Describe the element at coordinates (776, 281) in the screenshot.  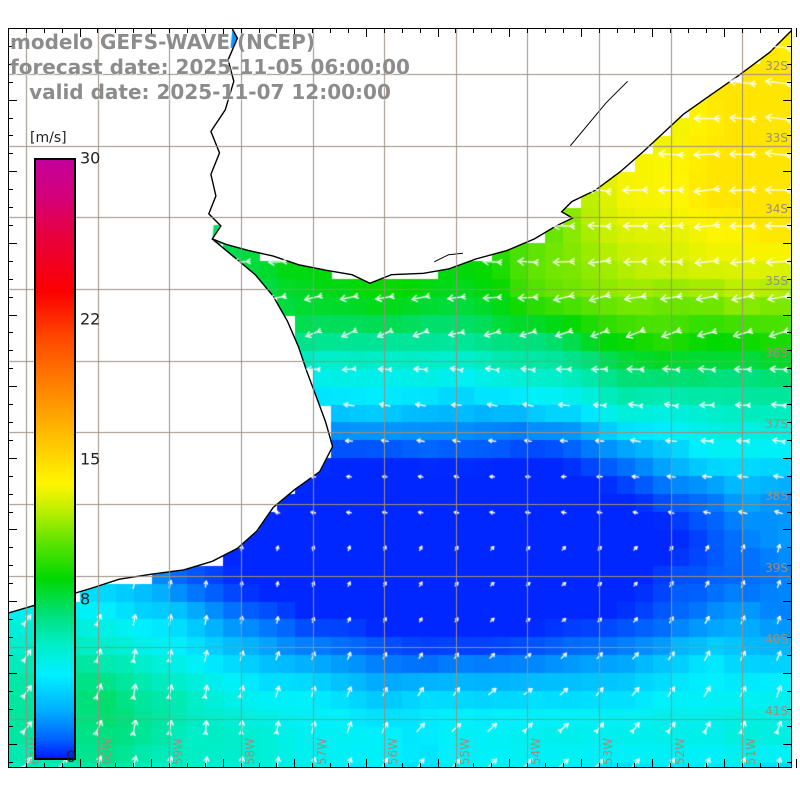
I see `lat-label-35s: 35S` at that location.